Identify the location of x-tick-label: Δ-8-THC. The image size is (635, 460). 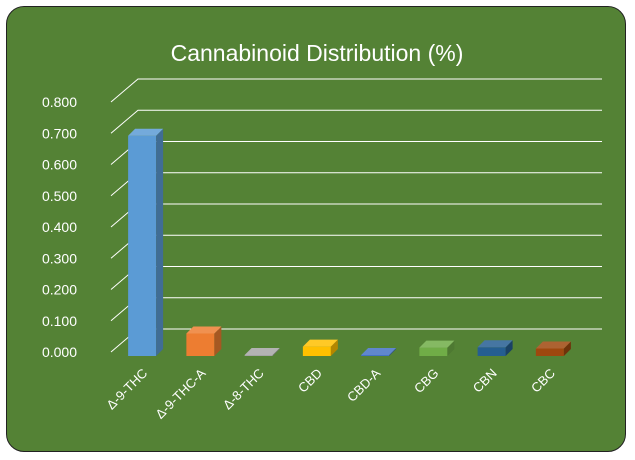
(243, 389).